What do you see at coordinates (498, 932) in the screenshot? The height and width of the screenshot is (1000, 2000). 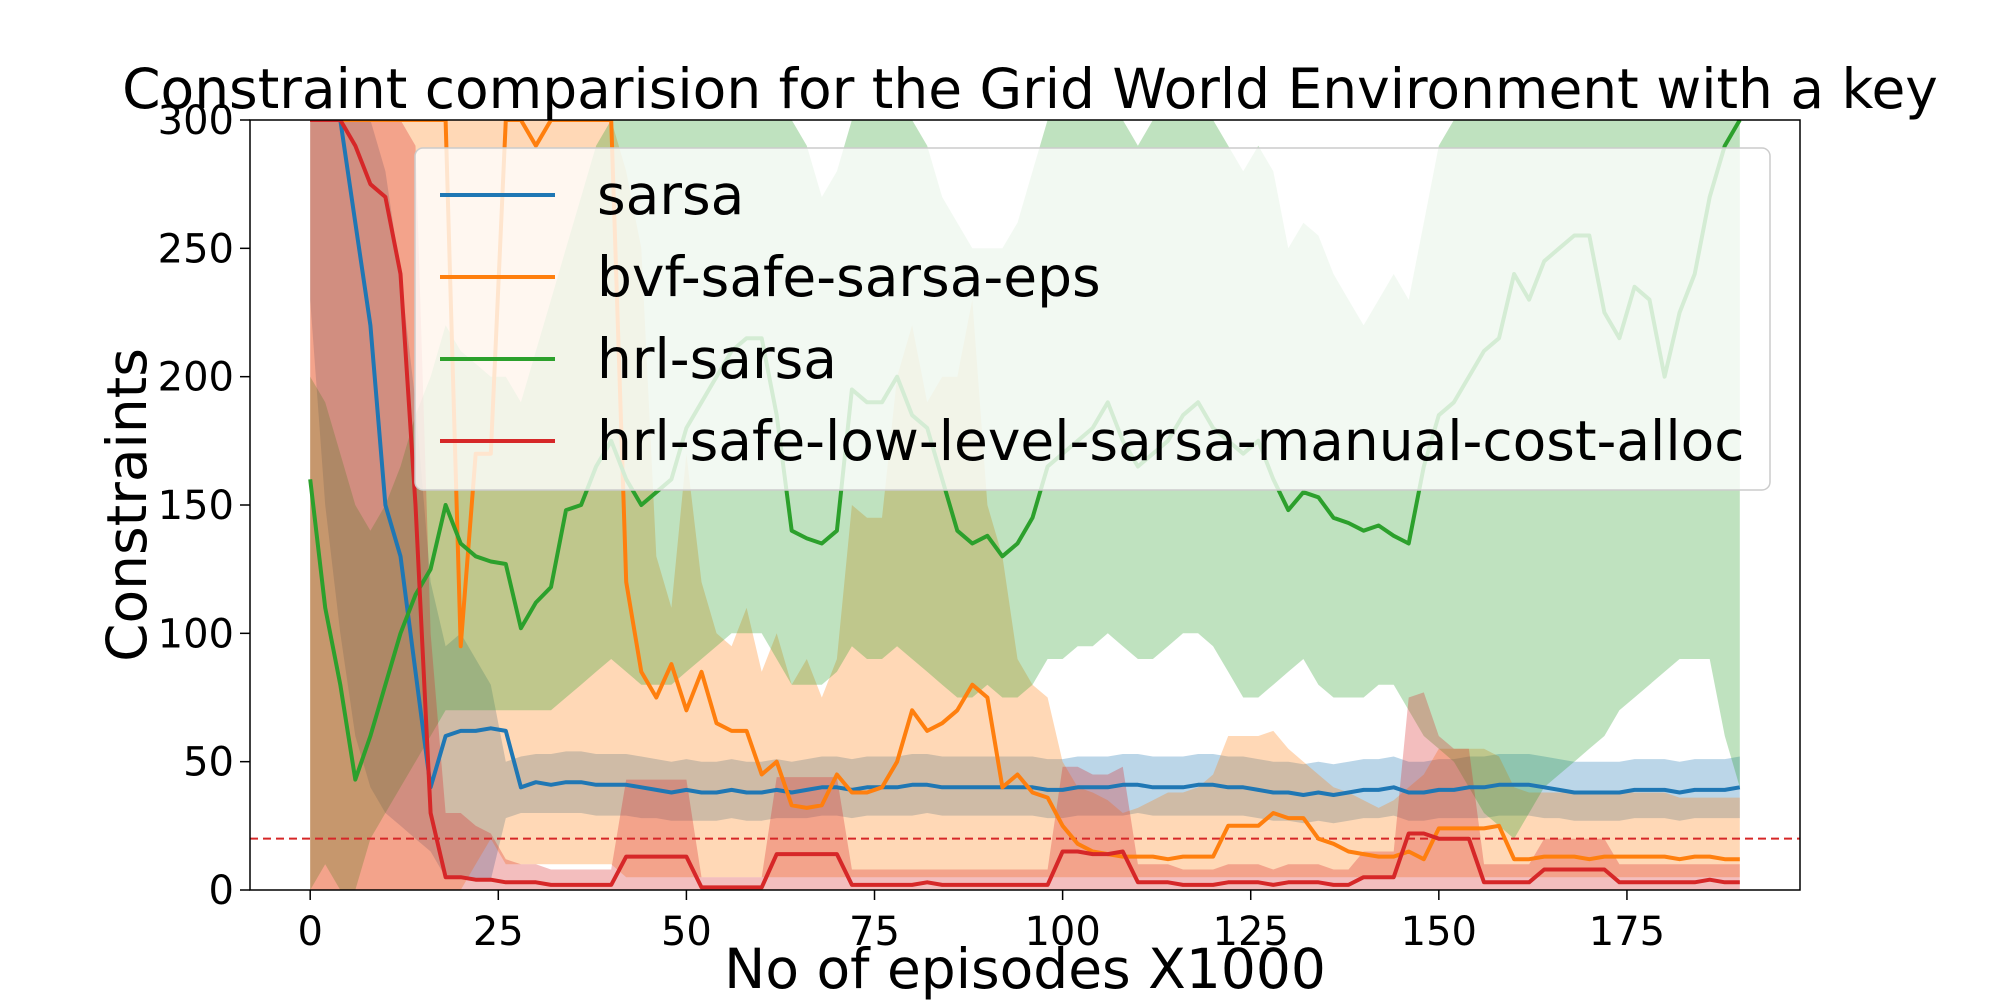 I see `x-tick-label: 25` at bounding box center [498, 932].